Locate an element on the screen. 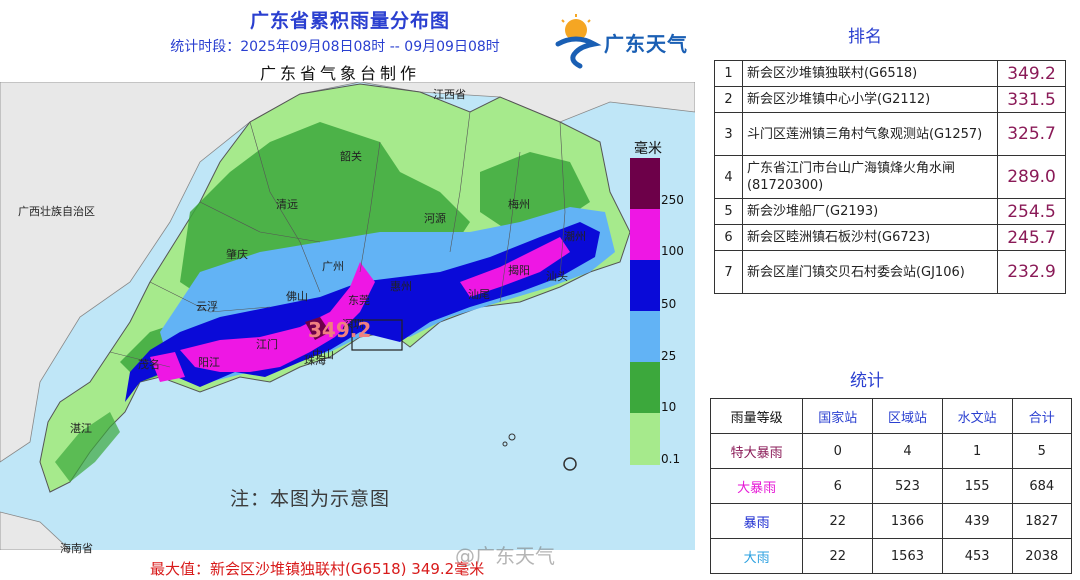  rainfall-value: 325.7 is located at coordinates (1031, 134).